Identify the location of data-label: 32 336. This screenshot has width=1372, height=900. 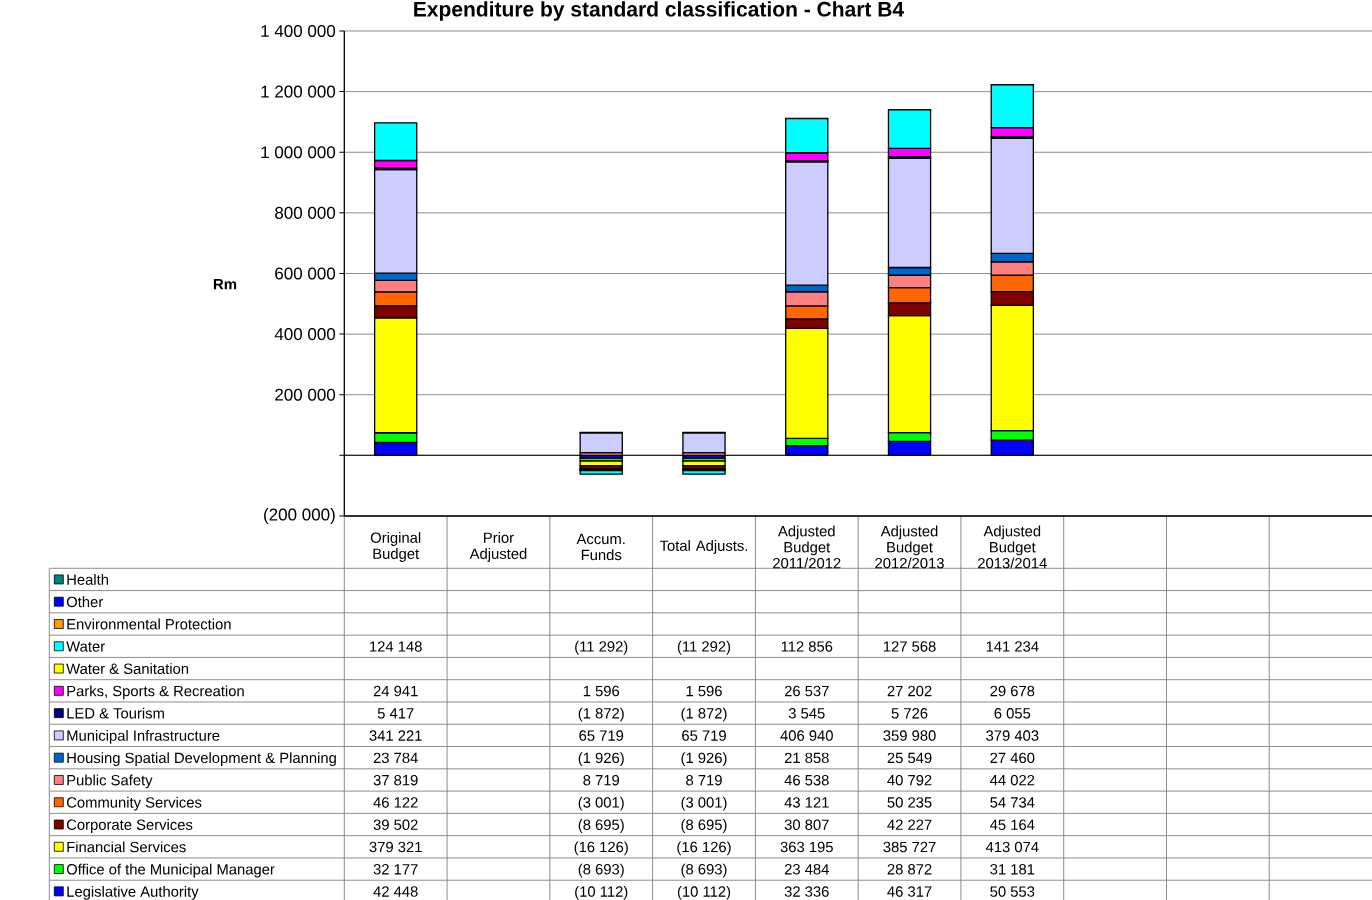
(806, 891).